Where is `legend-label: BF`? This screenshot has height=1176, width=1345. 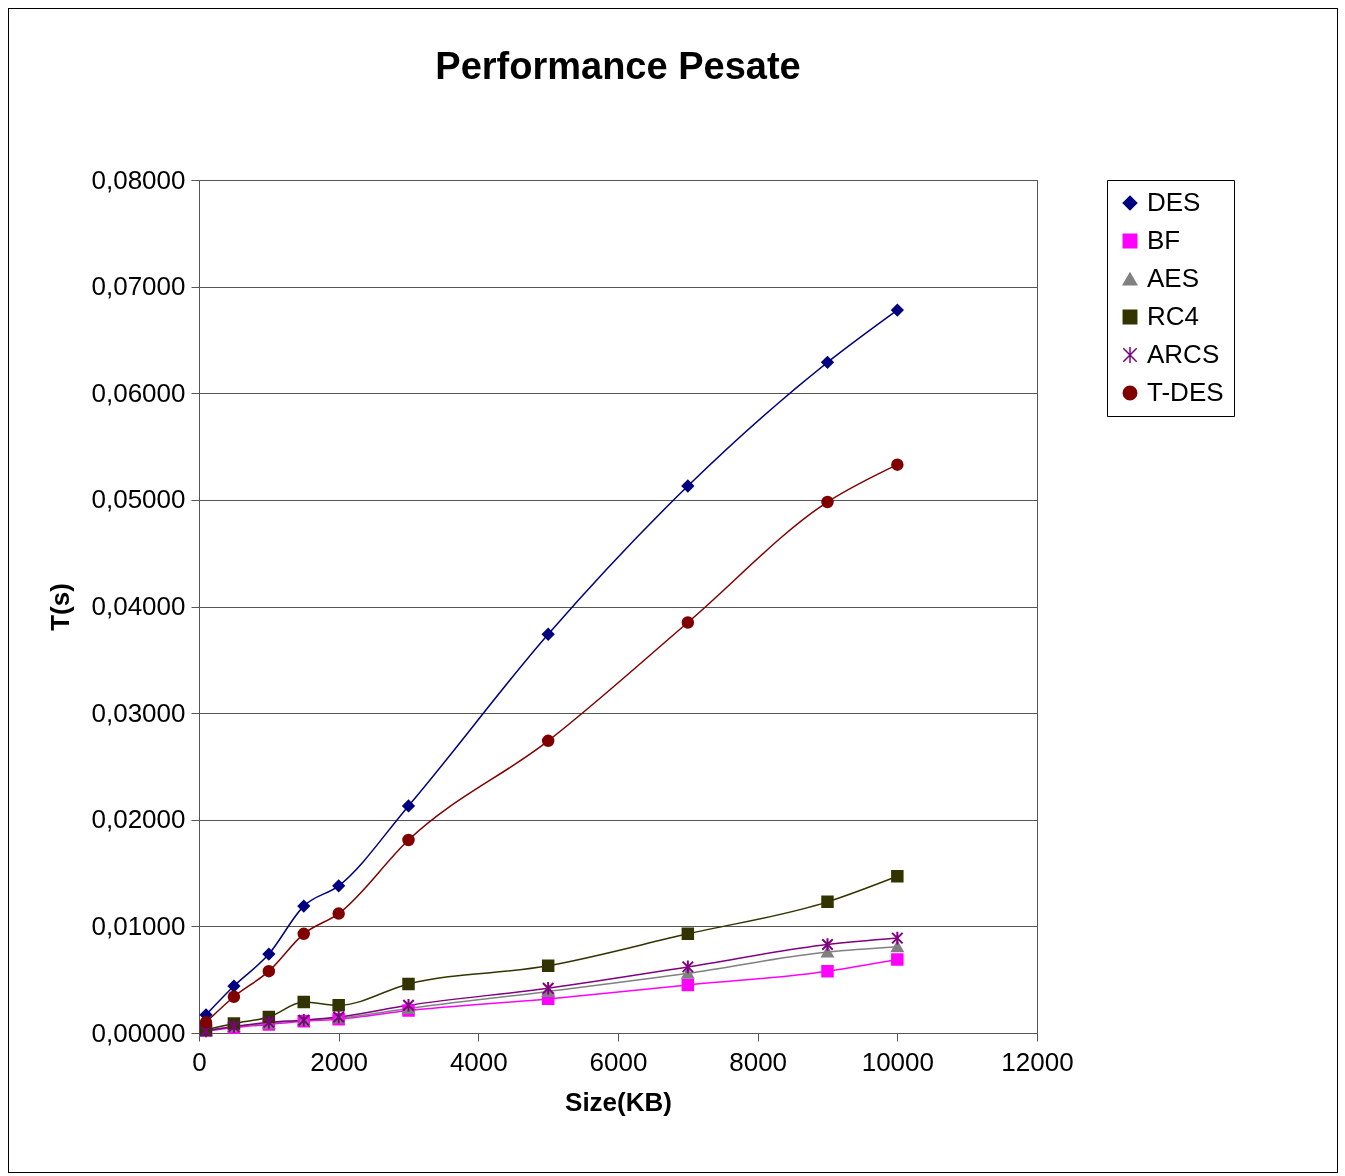
legend-label: BF is located at coordinates (1164, 240).